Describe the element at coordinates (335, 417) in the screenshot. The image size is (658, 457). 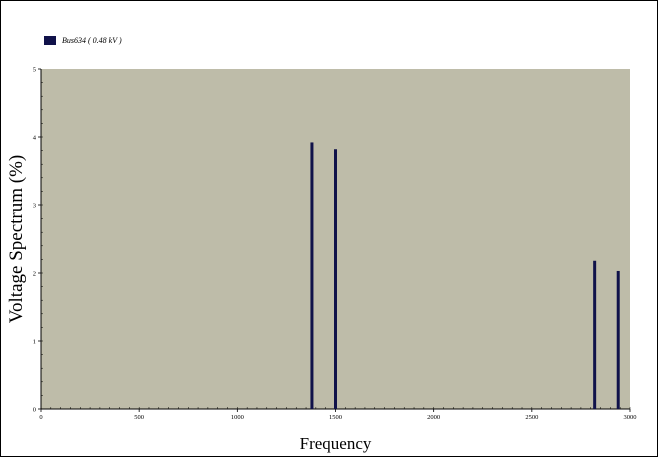
I see `x-tick-label: 1500` at that location.